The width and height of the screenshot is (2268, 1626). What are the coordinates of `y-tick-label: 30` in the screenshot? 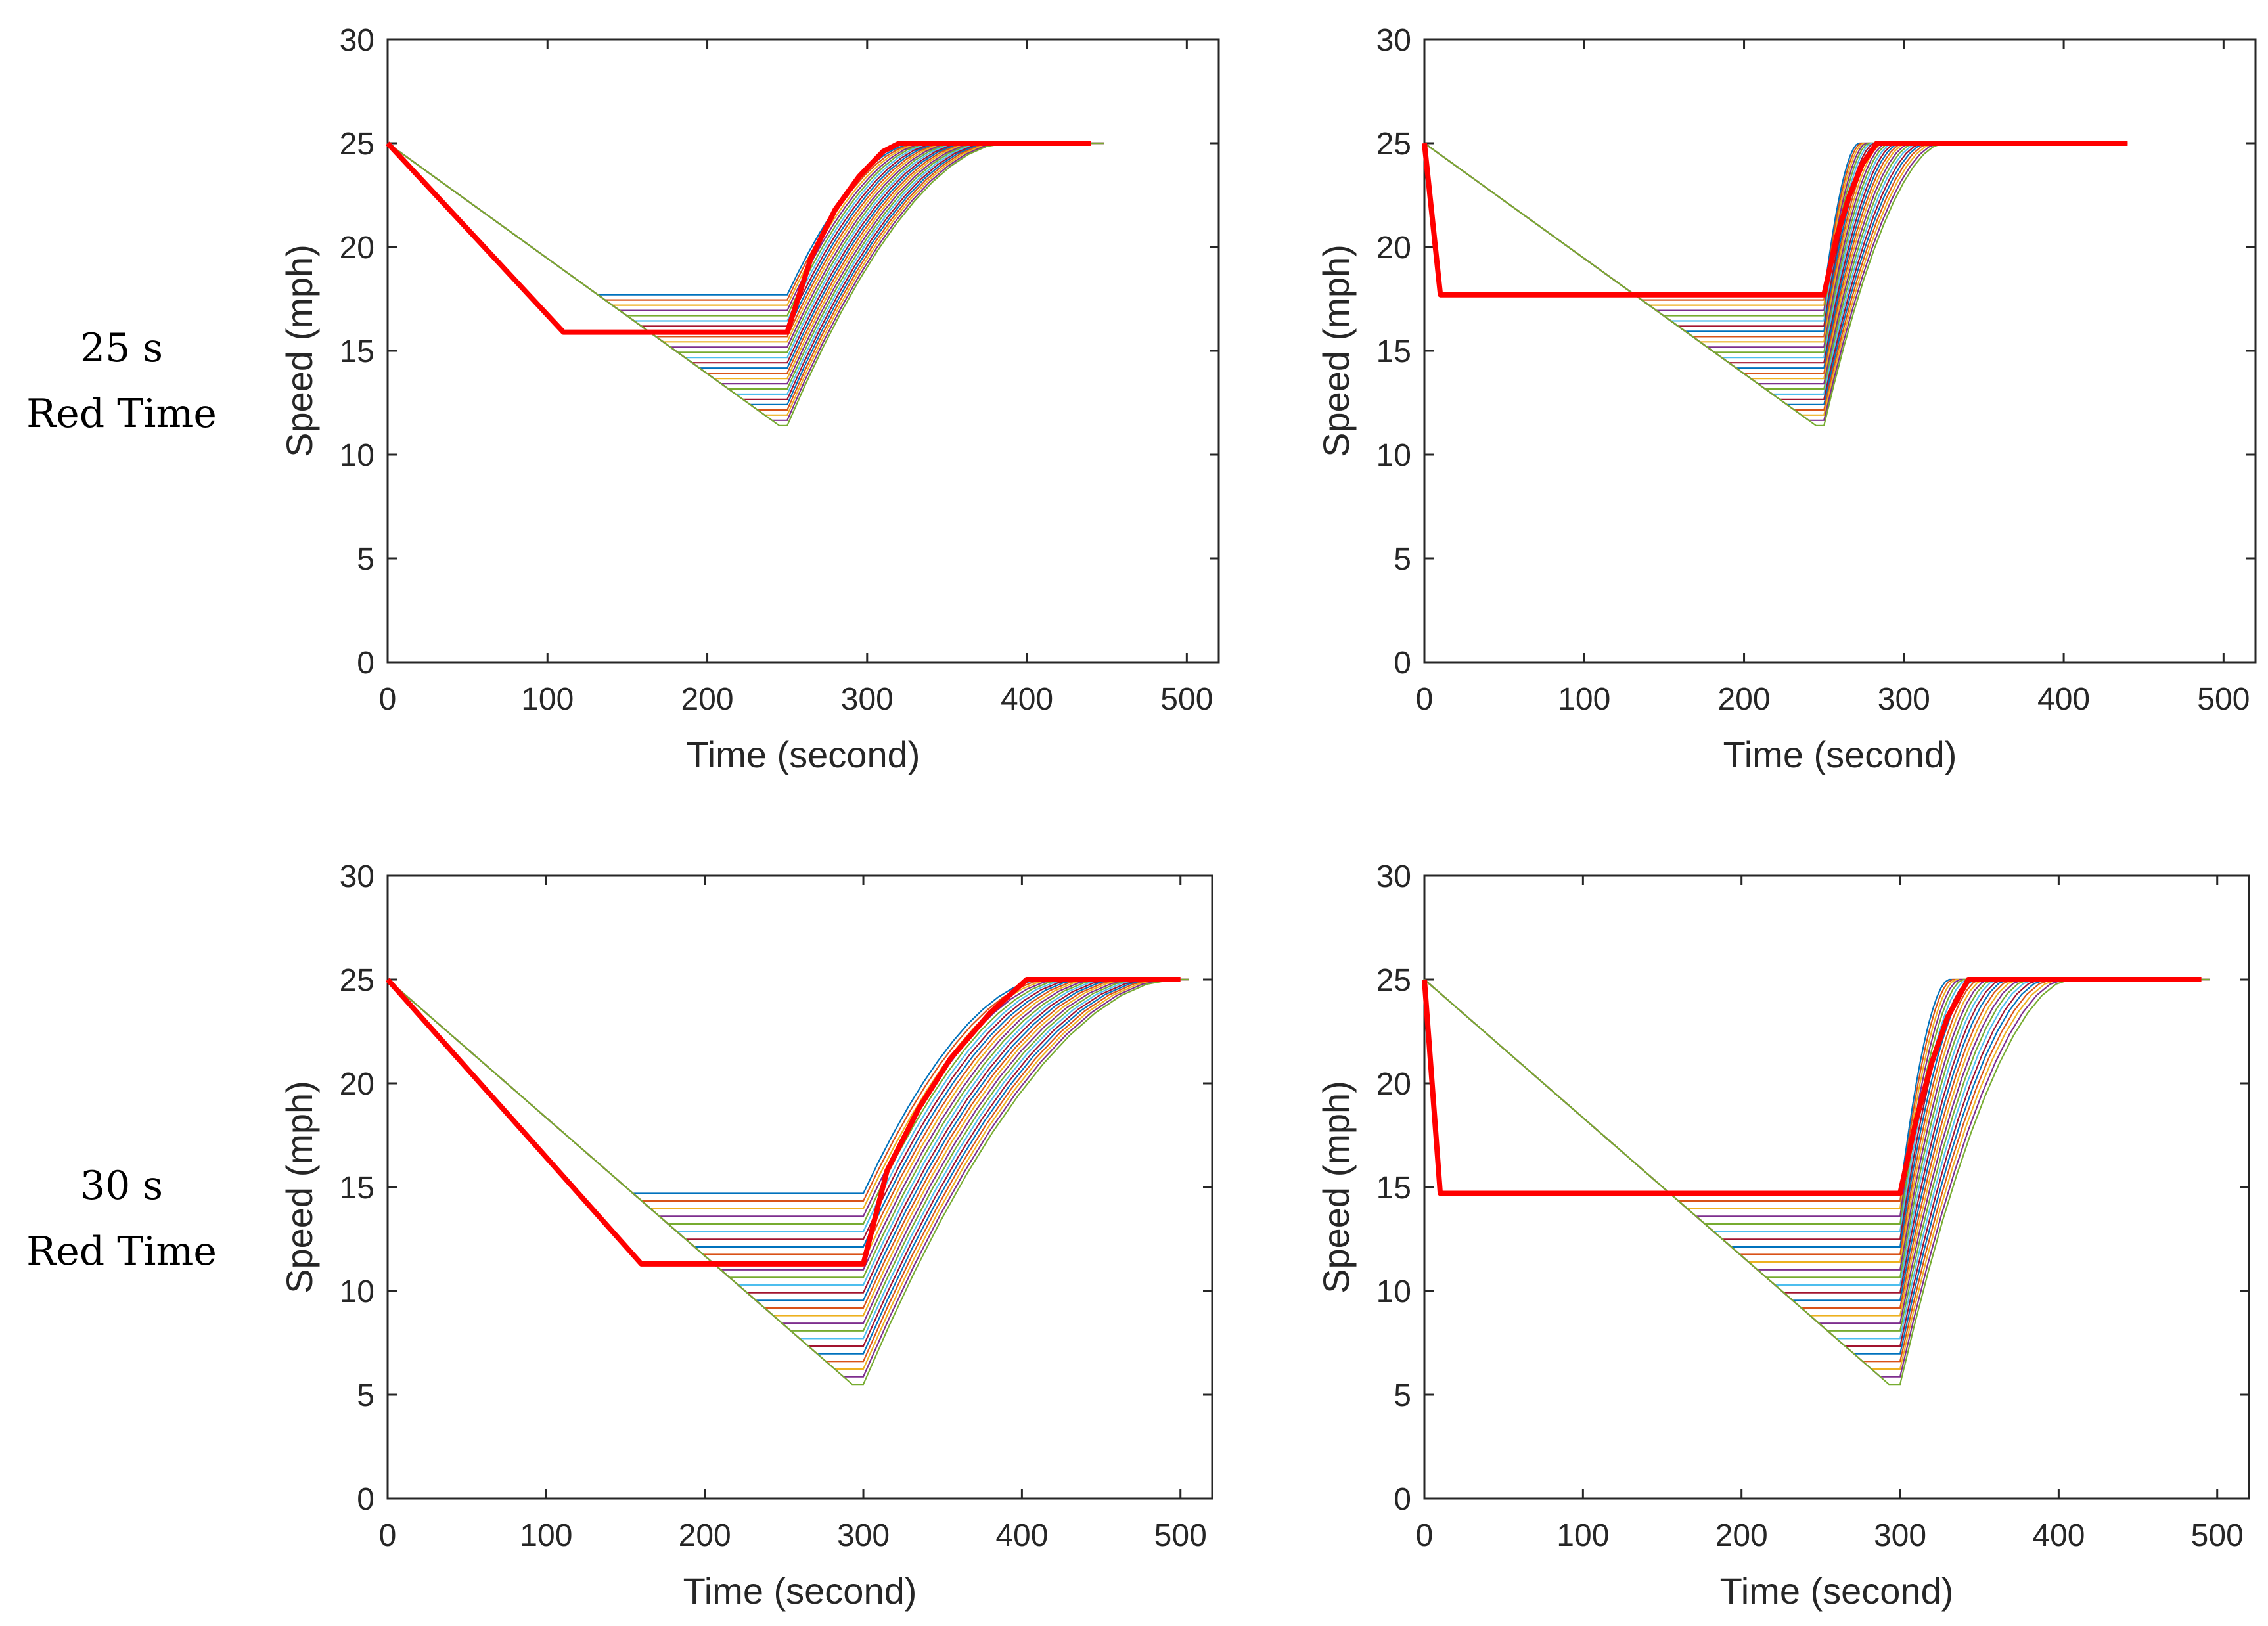 It's located at (357, 876).